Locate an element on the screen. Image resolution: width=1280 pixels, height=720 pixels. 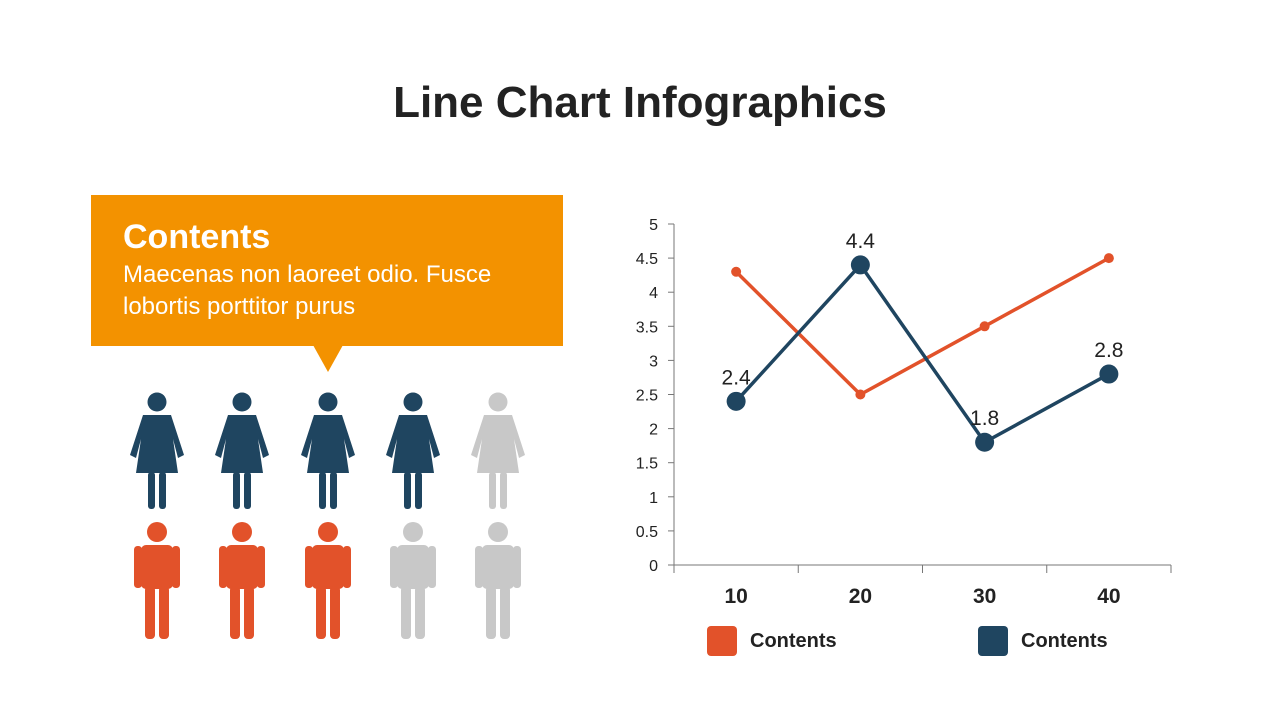
y-tick-label: 5 is located at coordinates (653, 225).